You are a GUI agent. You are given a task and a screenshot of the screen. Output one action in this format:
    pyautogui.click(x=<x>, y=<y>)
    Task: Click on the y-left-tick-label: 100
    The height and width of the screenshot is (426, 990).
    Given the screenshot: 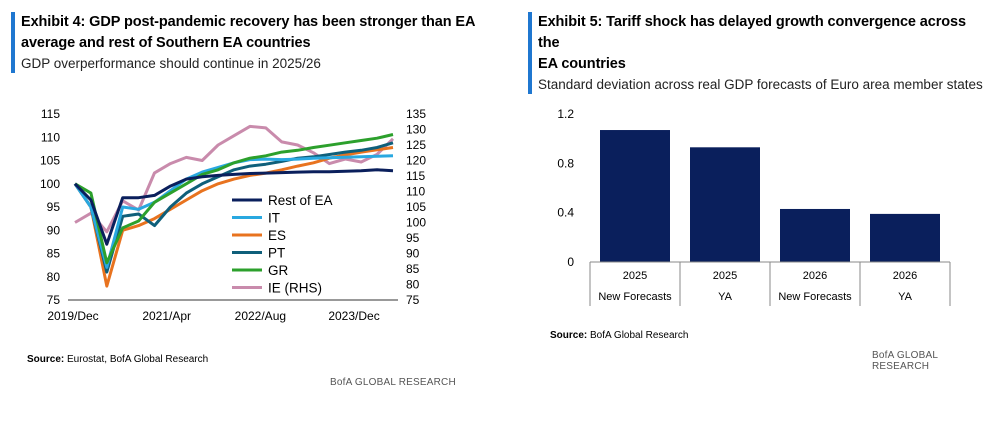 What is the action you would take?
    pyautogui.click(x=50, y=184)
    